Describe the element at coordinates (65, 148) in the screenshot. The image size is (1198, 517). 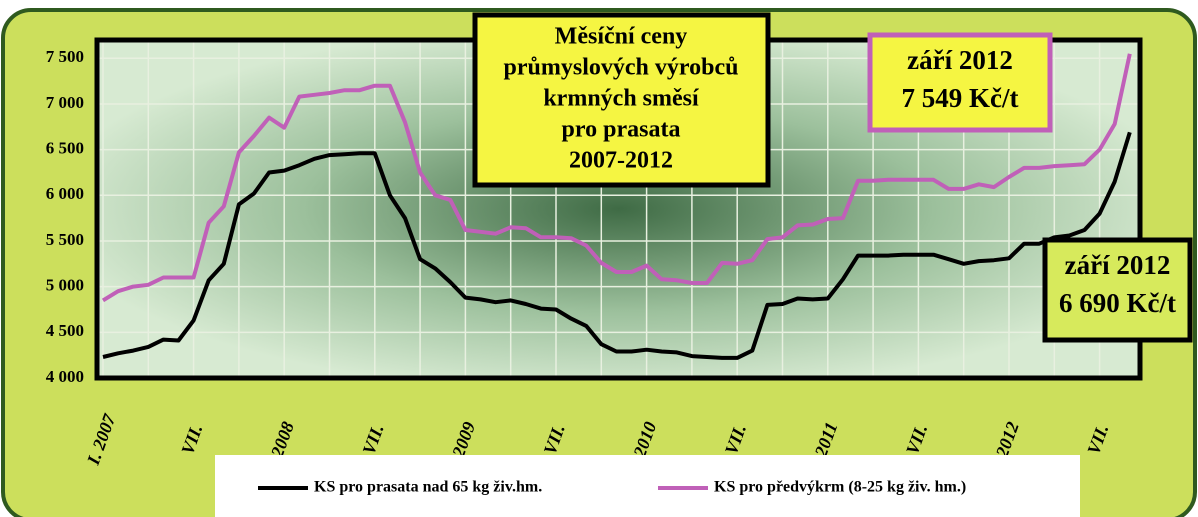
I see `y-tick-label: 6 500` at that location.